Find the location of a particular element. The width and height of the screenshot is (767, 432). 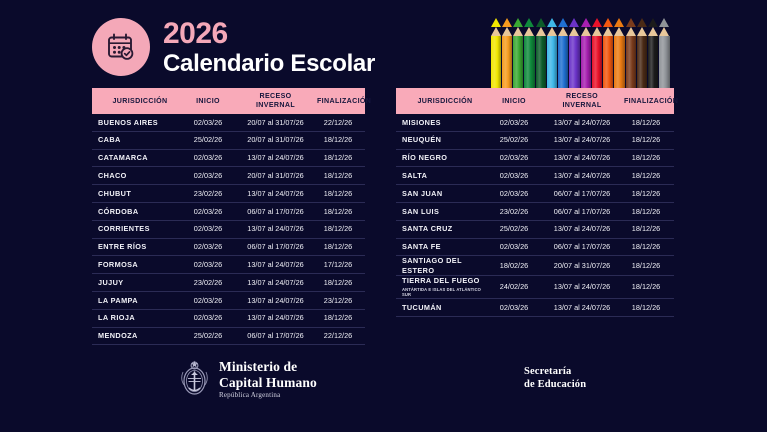

table-row: SALTA 02/03/26 13/07 al 24/07/26 18/12/26 is located at coordinates (535, 176).